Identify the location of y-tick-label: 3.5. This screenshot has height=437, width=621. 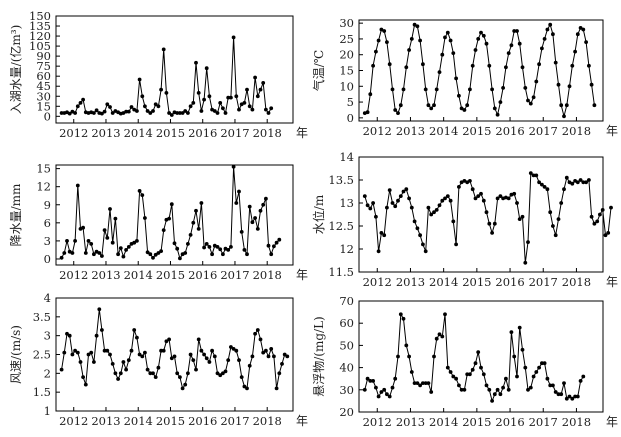
(42, 317).